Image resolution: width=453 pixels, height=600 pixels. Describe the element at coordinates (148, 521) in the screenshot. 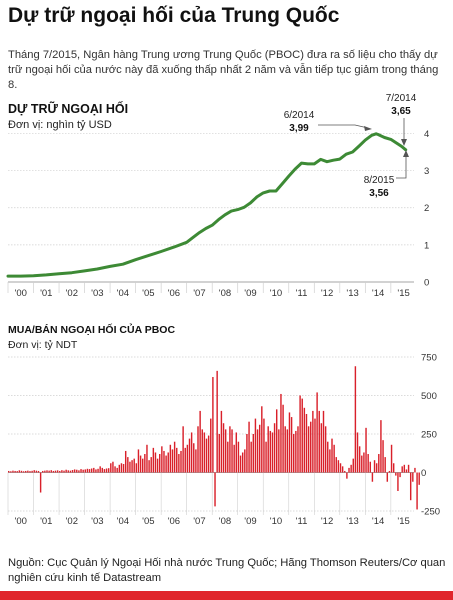

I see `x-tick-label: '05` at that location.